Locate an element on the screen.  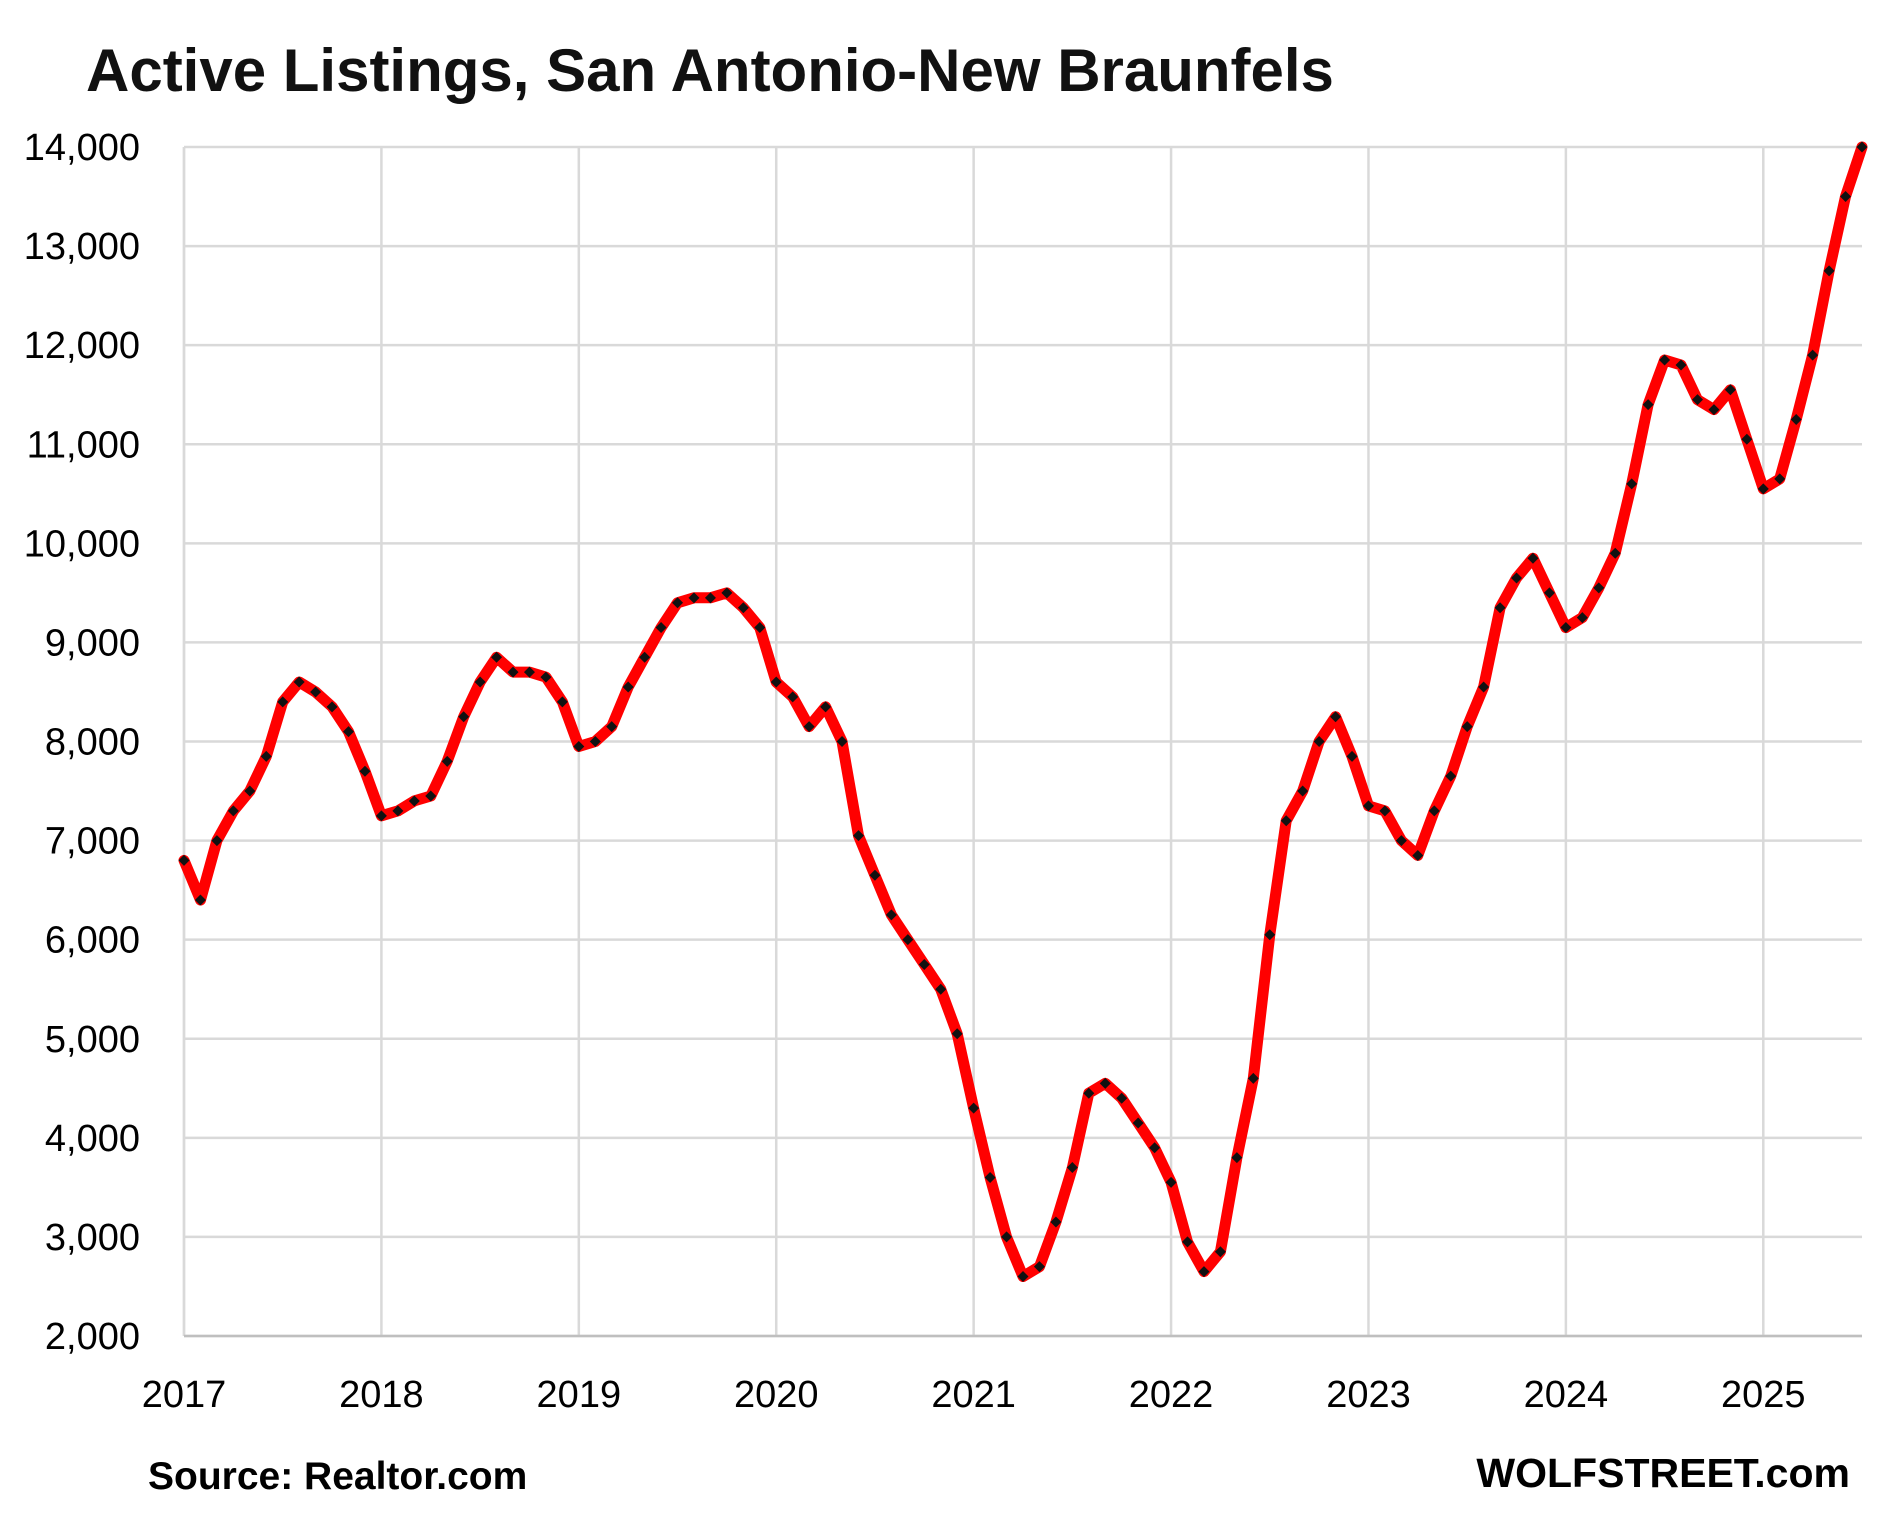
brand-logo-text: WOLFSTREET.com is located at coordinates (1663, 1473).